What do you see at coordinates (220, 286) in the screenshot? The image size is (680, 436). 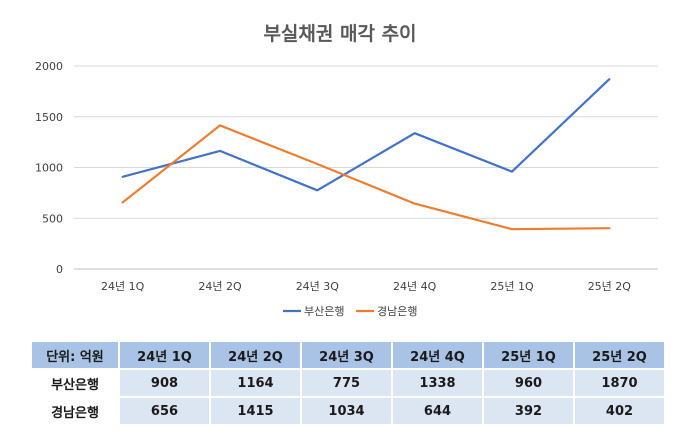 I see `x-tick-label: 24년 2Q` at bounding box center [220, 286].